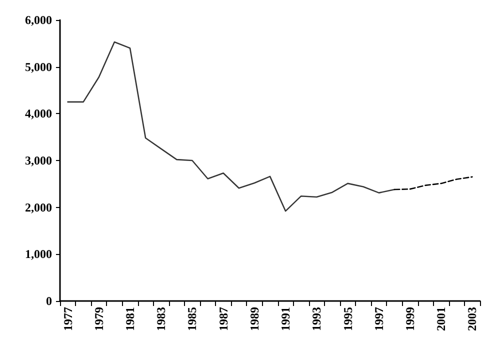 The height and width of the screenshot is (351, 500). What do you see at coordinates (99, 319) in the screenshot?
I see `x-tick-label: 1979` at bounding box center [99, 319].